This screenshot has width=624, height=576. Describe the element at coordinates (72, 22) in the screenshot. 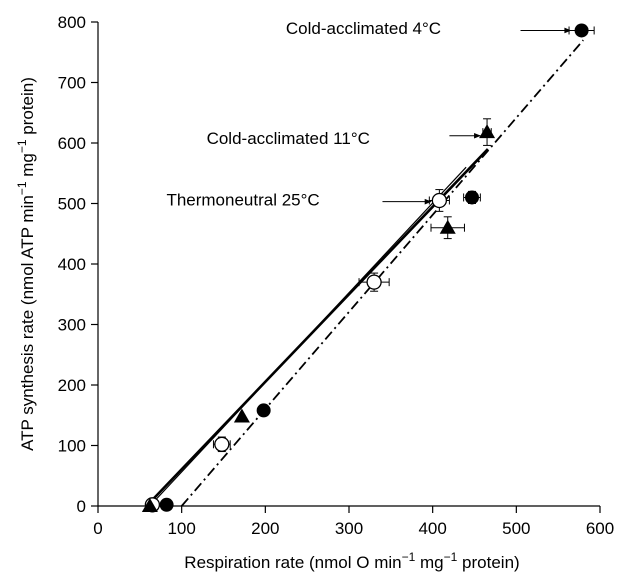

I see `y-tick-label: 800` at that location.